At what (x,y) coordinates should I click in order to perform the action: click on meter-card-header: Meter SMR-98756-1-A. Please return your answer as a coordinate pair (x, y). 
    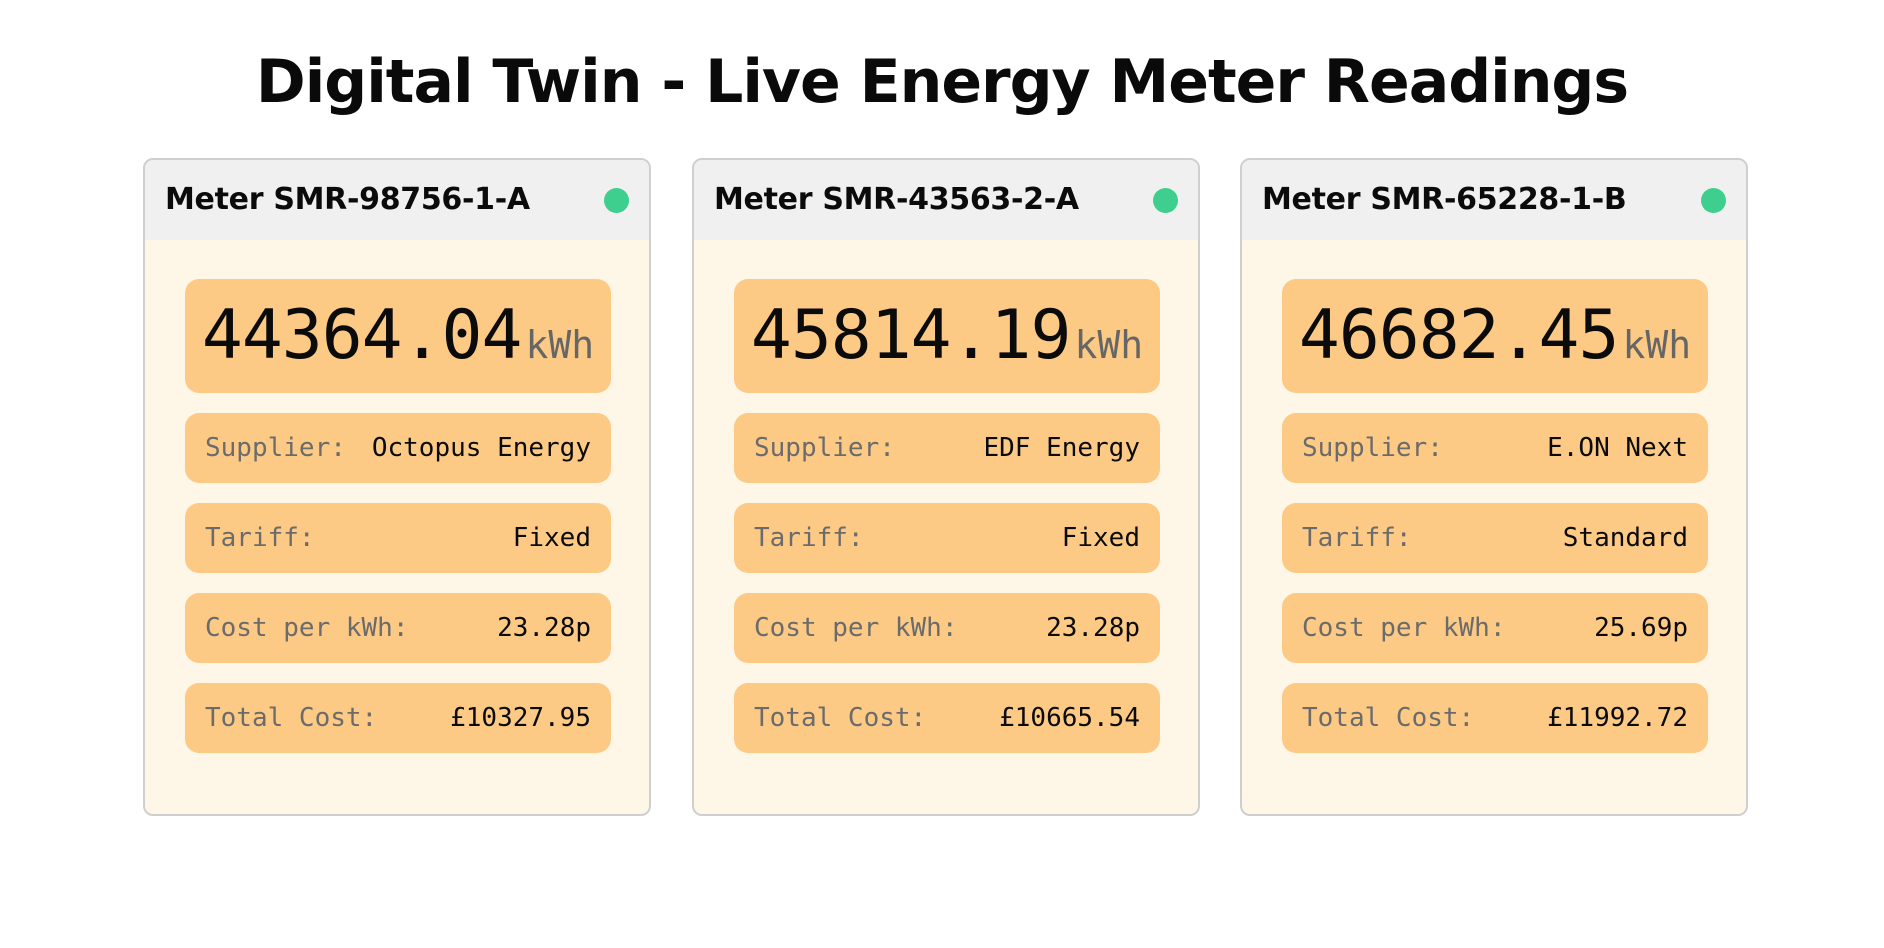
    Looking at the image, I should click on (397, 200).